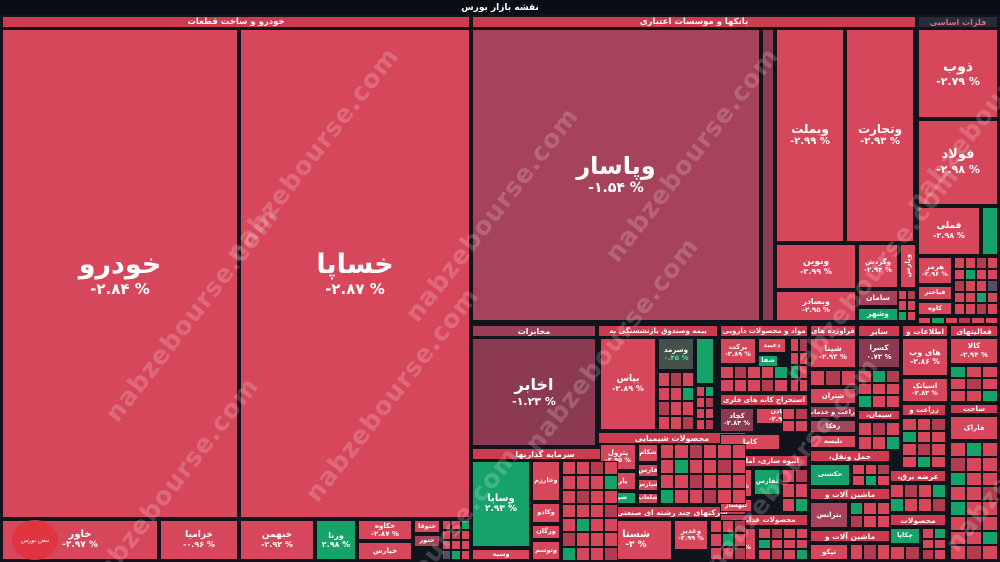 This screenshot has height=562, width=1000. What do you see at coordinates (534, 392) in the screenshot?
I see `ticker-tile: اخابر -۱.۲۳ %` at bounding box center [534, 392].